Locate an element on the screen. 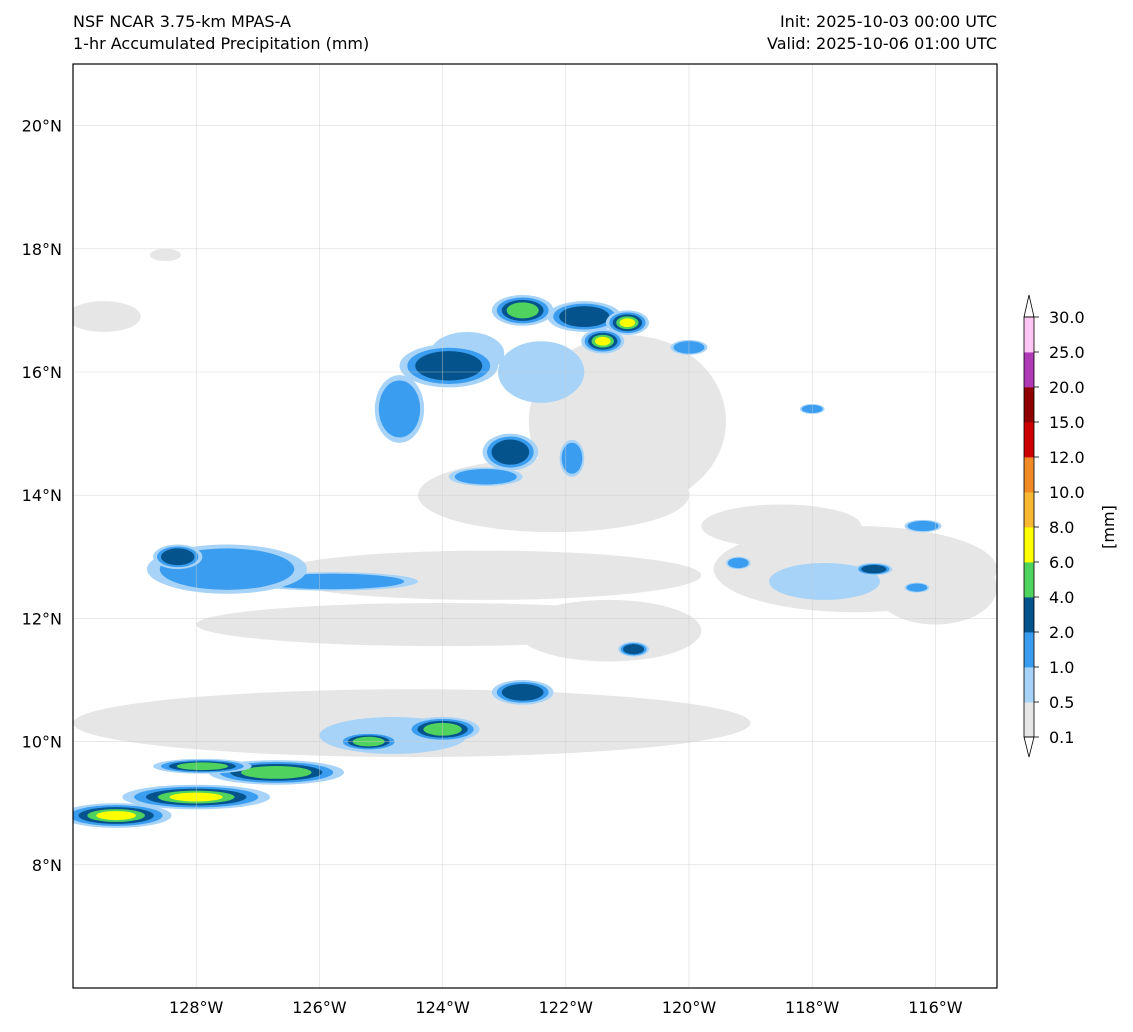 This screenshot has height=1032, width=1133. lon-tick-label: 124°W is located at coordinates (442, 1007).